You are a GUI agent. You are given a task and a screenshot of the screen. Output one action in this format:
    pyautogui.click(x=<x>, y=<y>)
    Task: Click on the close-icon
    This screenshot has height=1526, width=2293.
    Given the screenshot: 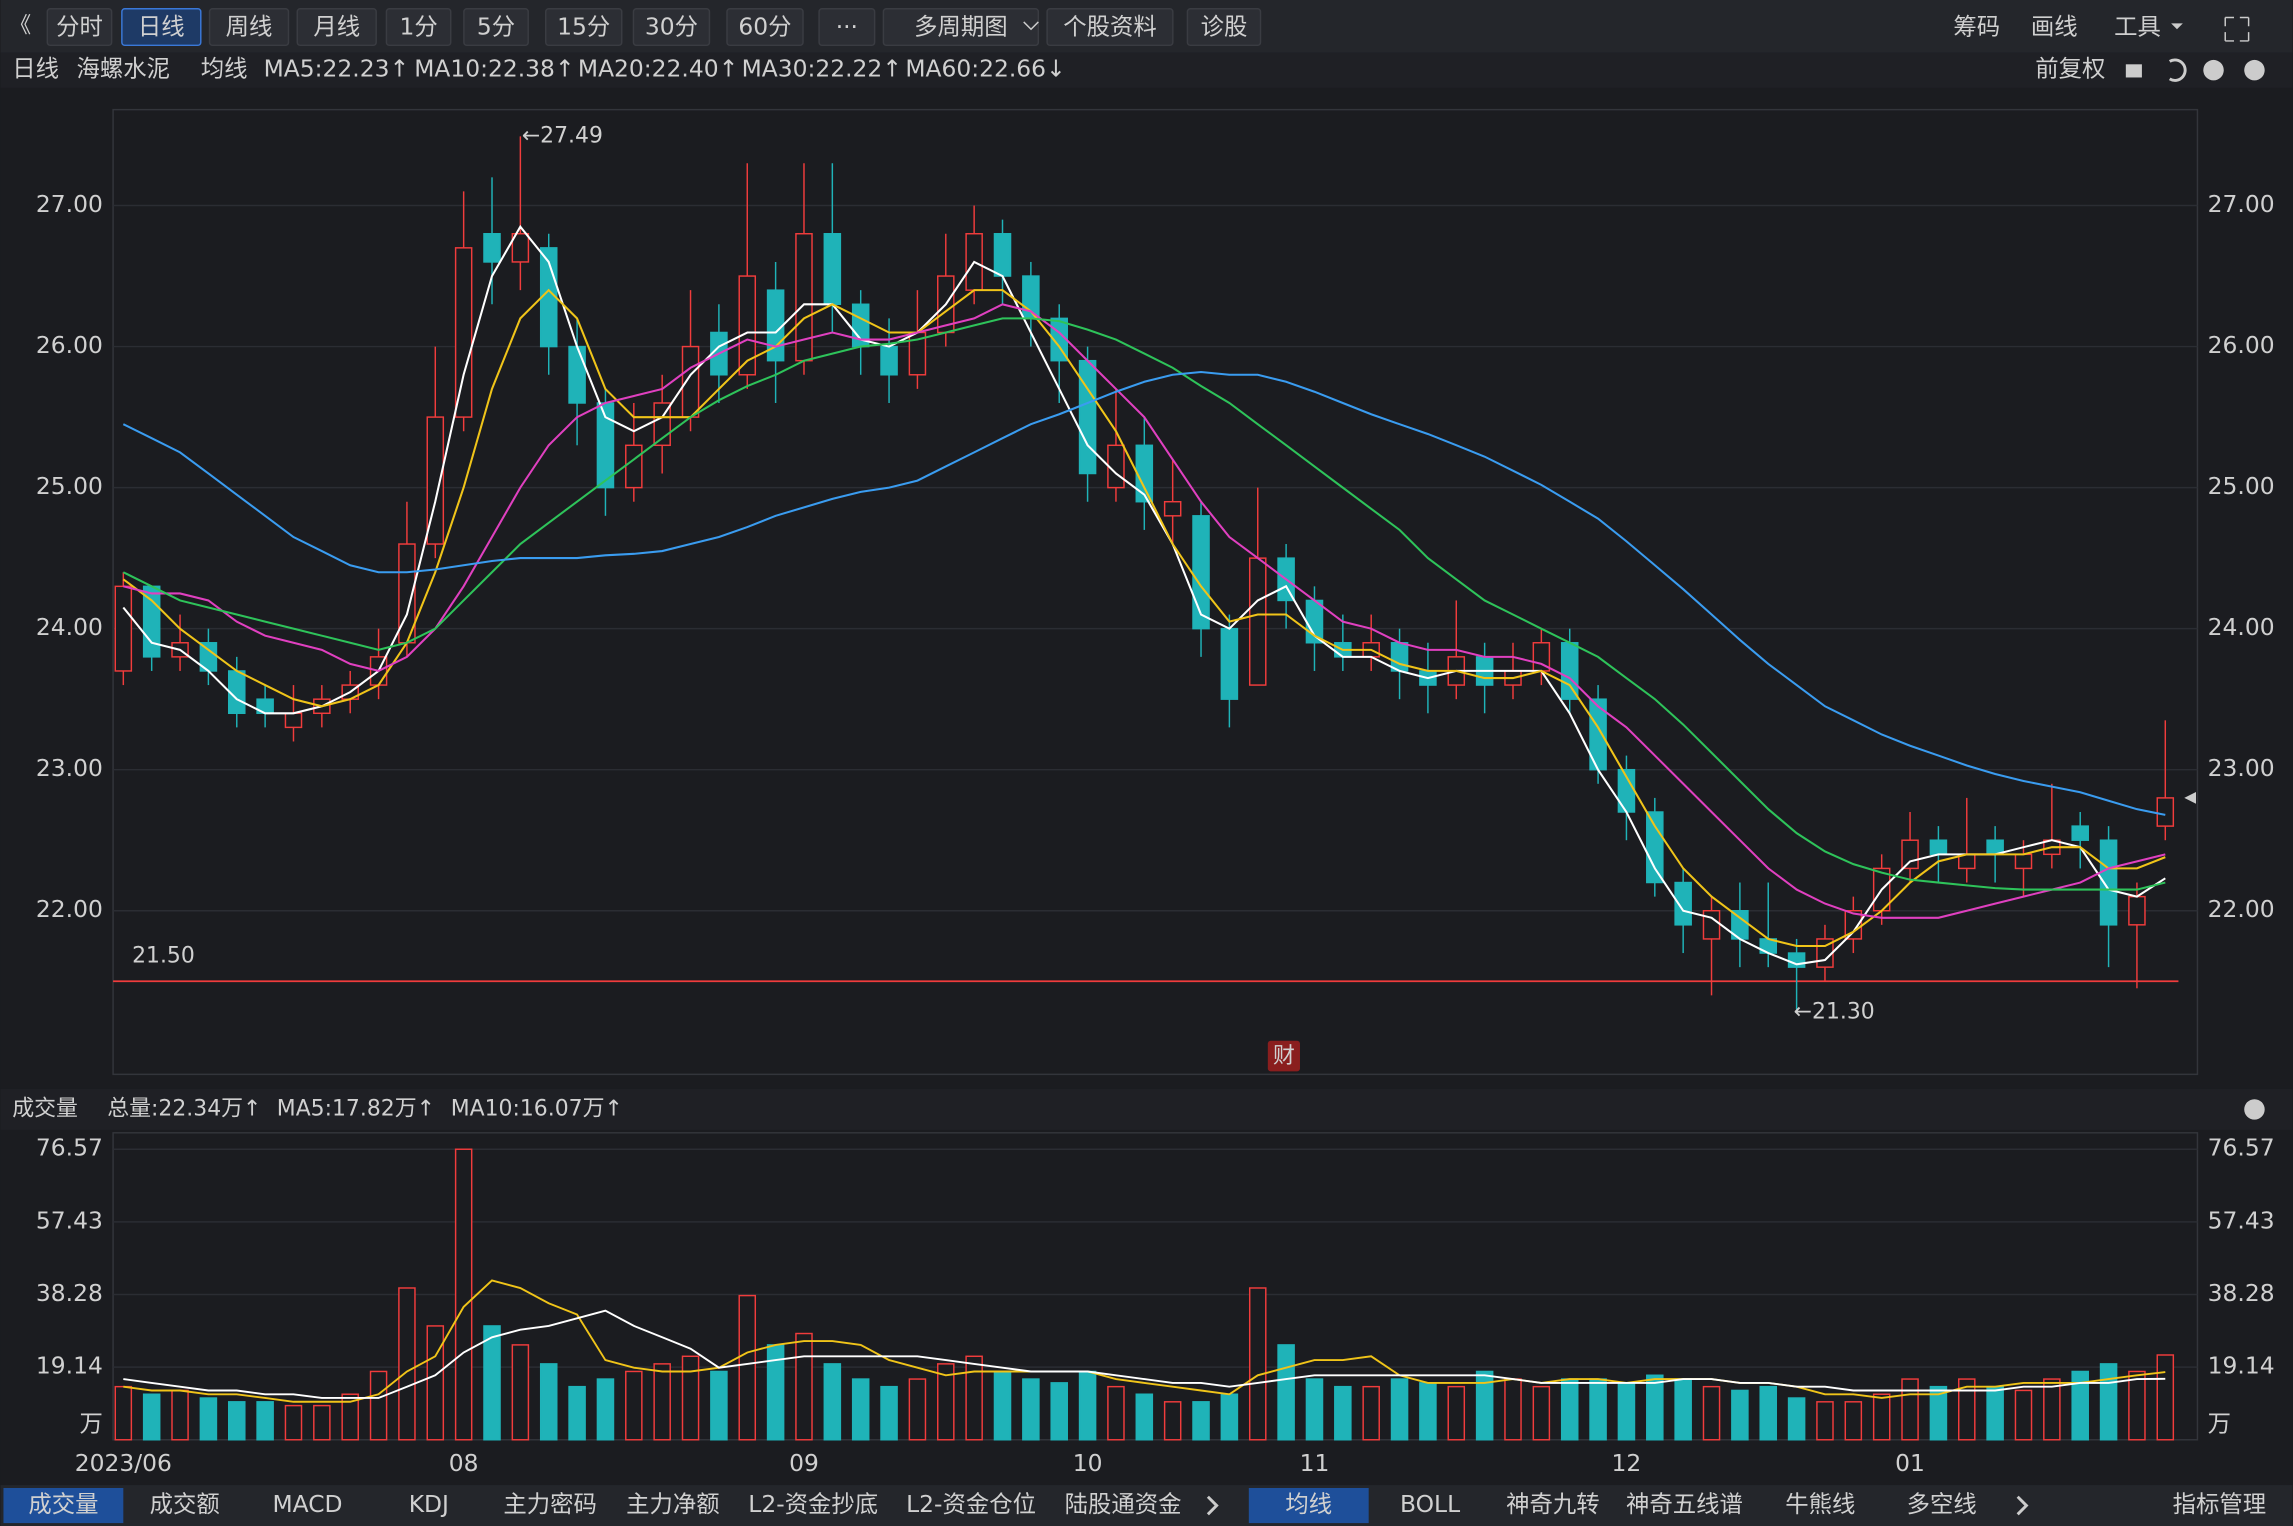 What is the action you would take?
    pyautogui.click(x=2254, y=1109)
    